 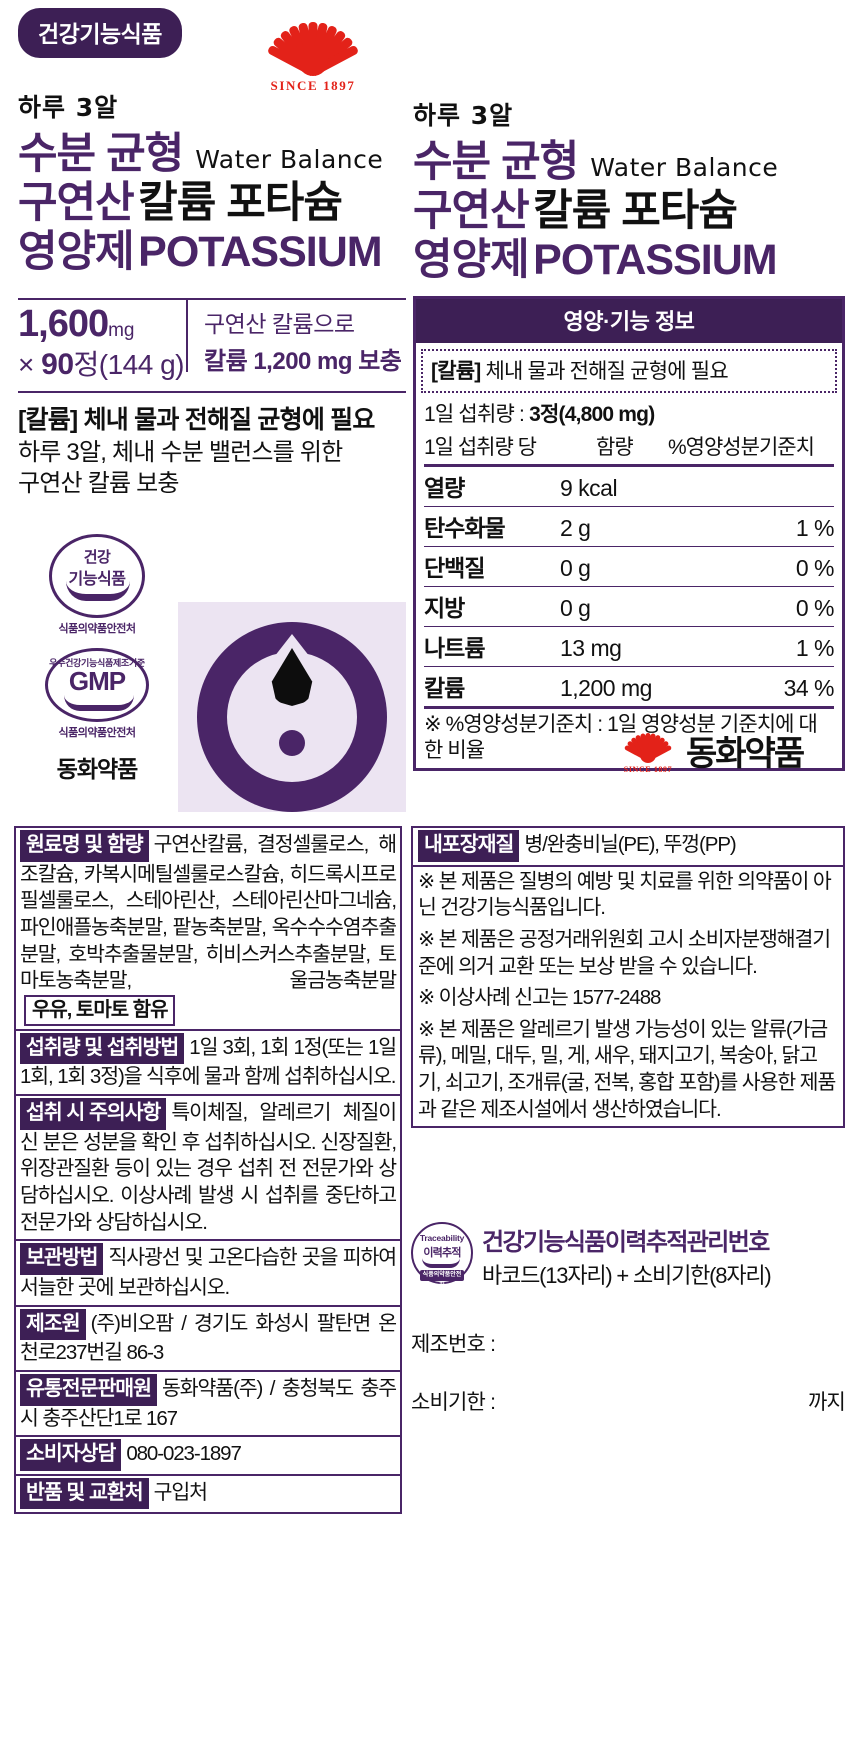 I want to click on distributor-text: 동화약품(주) / 충청북도 충주시 충주산단1로 167, so click(x=208, y=1403).